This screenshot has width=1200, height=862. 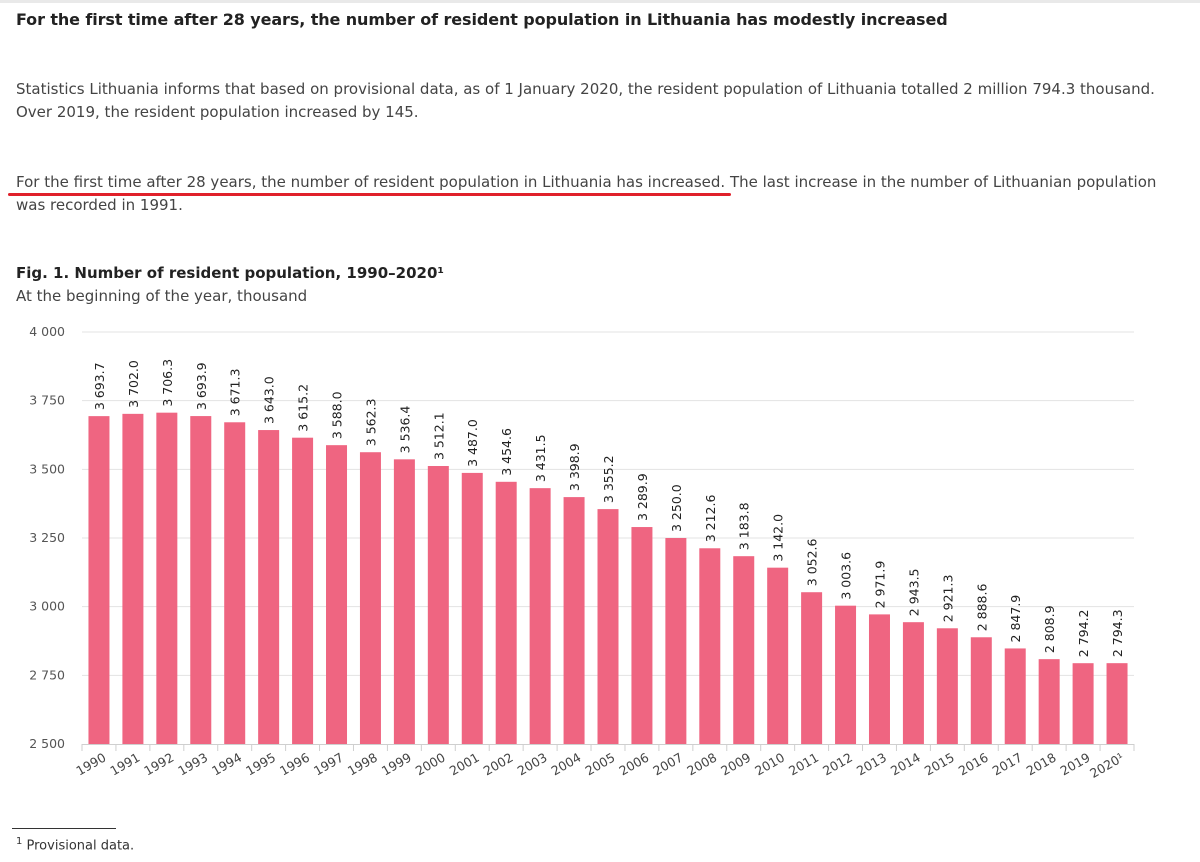 I want to click on bar-value-label: 2 808.9, so click(x=1049, y=629).